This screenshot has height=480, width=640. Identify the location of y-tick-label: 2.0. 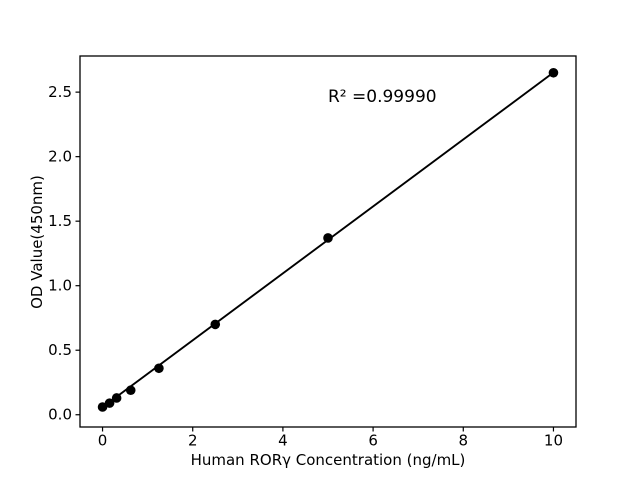
(60, 157).